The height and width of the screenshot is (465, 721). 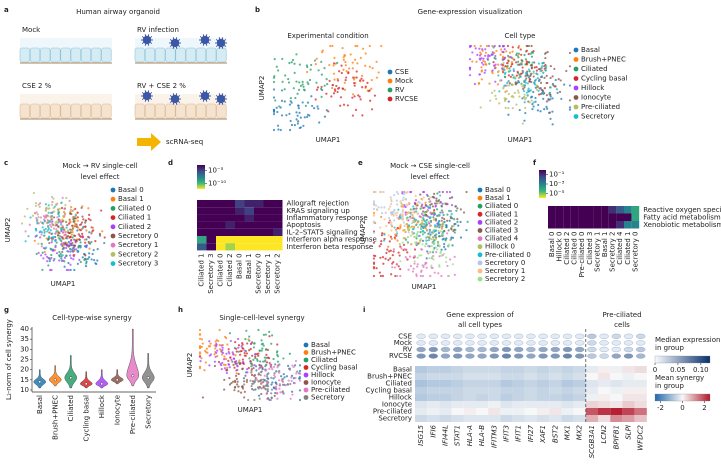 What do you see at coordinates (542, 184) in the screenshot?
I see `colorbar` at bounding box center [542, 184].